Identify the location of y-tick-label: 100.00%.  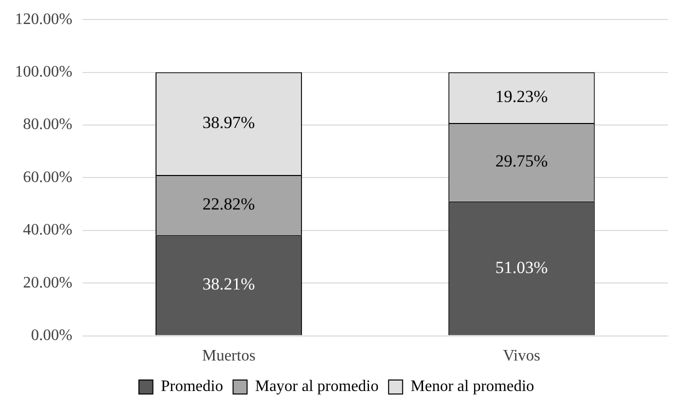
(43, 72).